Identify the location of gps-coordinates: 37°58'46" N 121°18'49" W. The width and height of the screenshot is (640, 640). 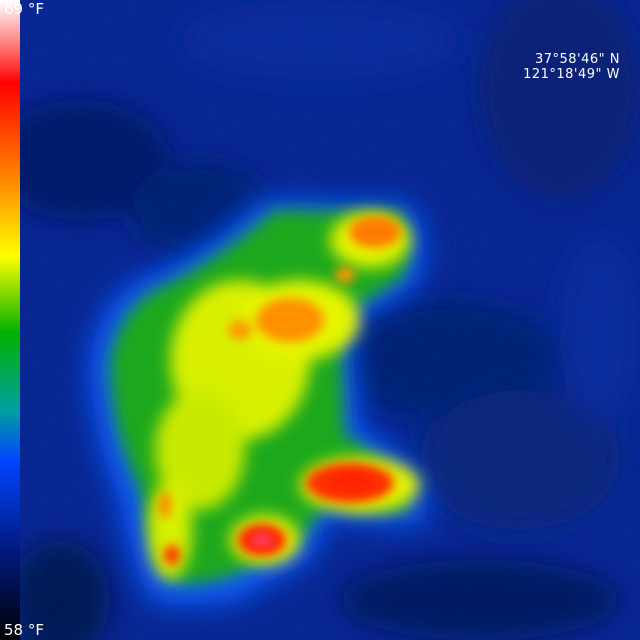
(571, 67).